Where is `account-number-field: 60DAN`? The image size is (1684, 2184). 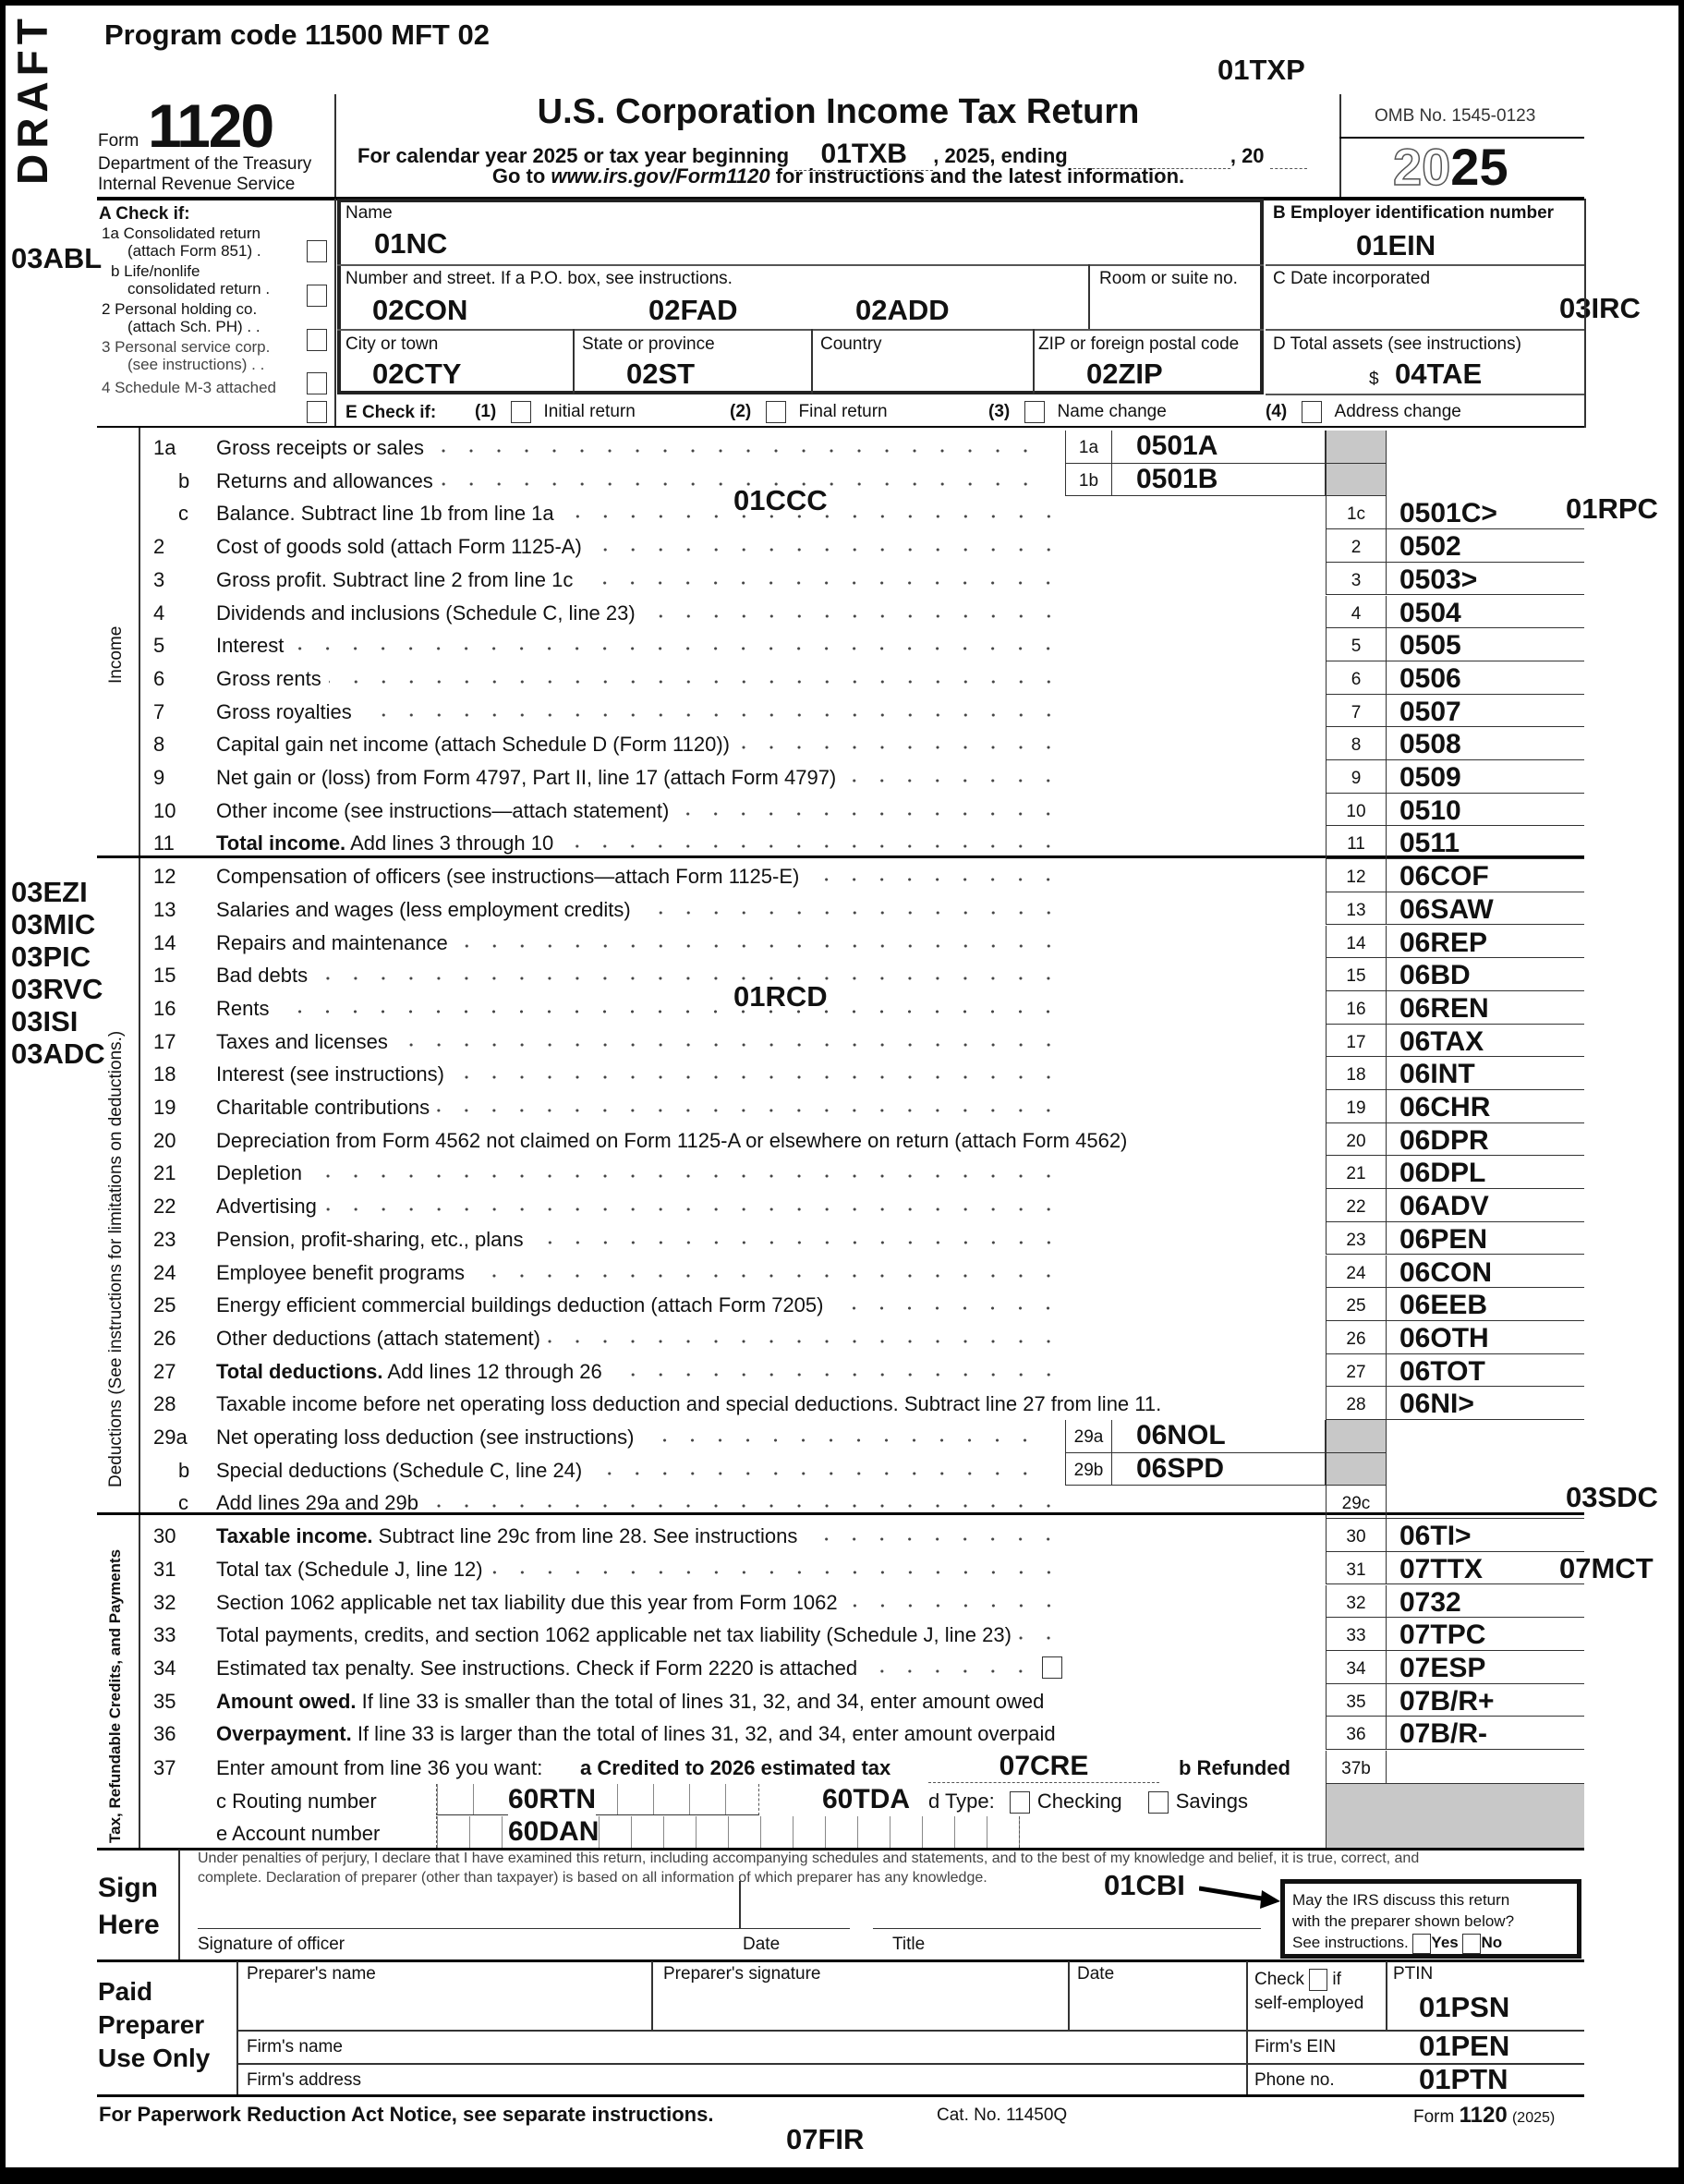 account-number-field: 60DAN is located at coordinates (554, 1832).